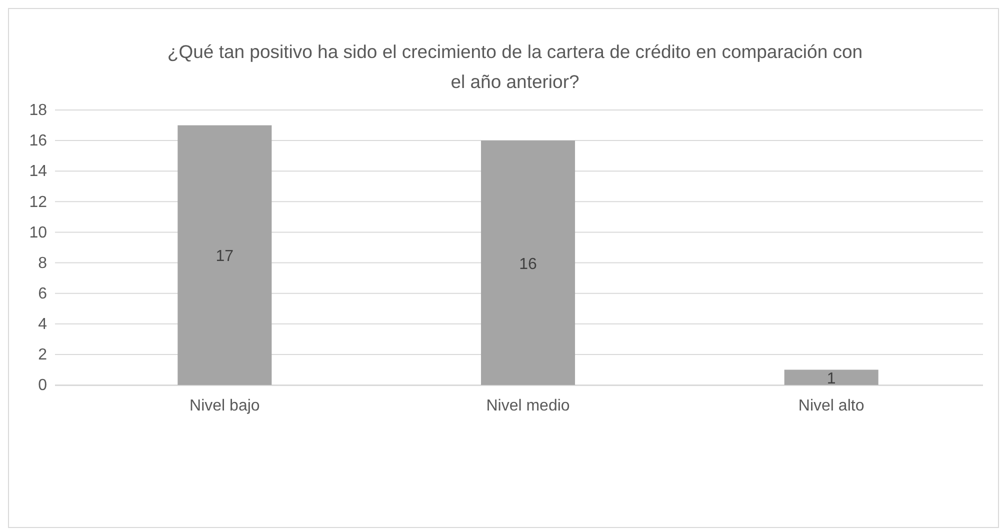 The width and height of the screenshot is (1000, 529). I want to click on data-label: 17, so click(225, 257).